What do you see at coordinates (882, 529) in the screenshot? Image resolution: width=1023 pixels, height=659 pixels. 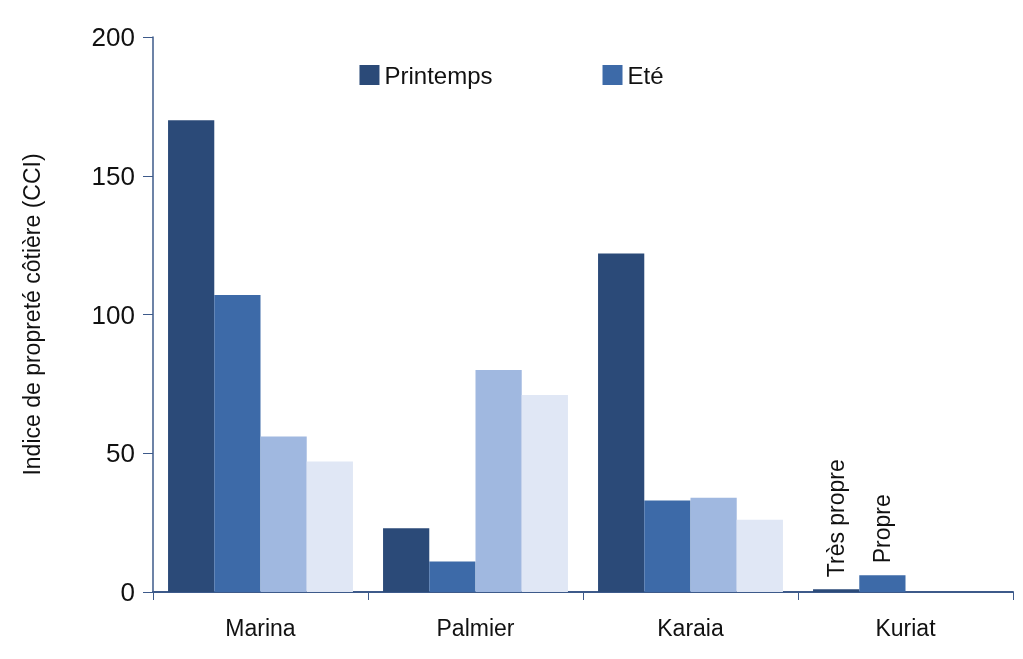 I see `annotation: Propre` at bounding box center [882, 529].